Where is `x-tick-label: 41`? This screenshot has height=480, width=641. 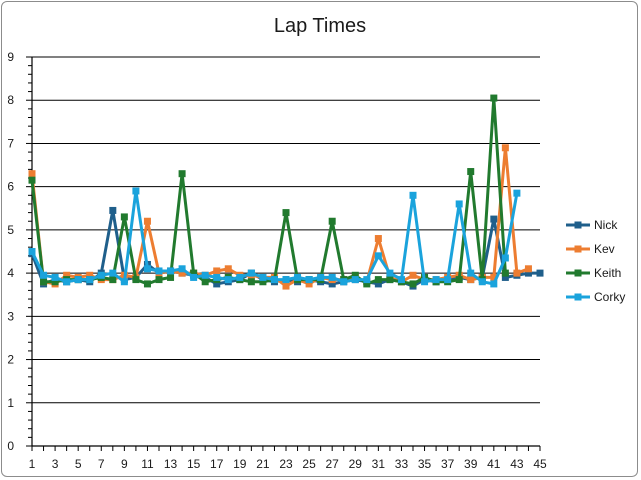
x-tick-label: 41 is located at coordinates (494, 464).